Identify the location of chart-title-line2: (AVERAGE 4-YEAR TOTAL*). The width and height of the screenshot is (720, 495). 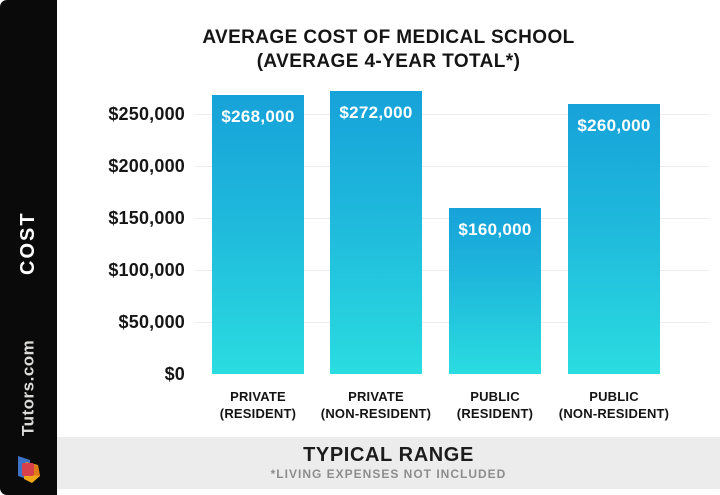
(388, 61).